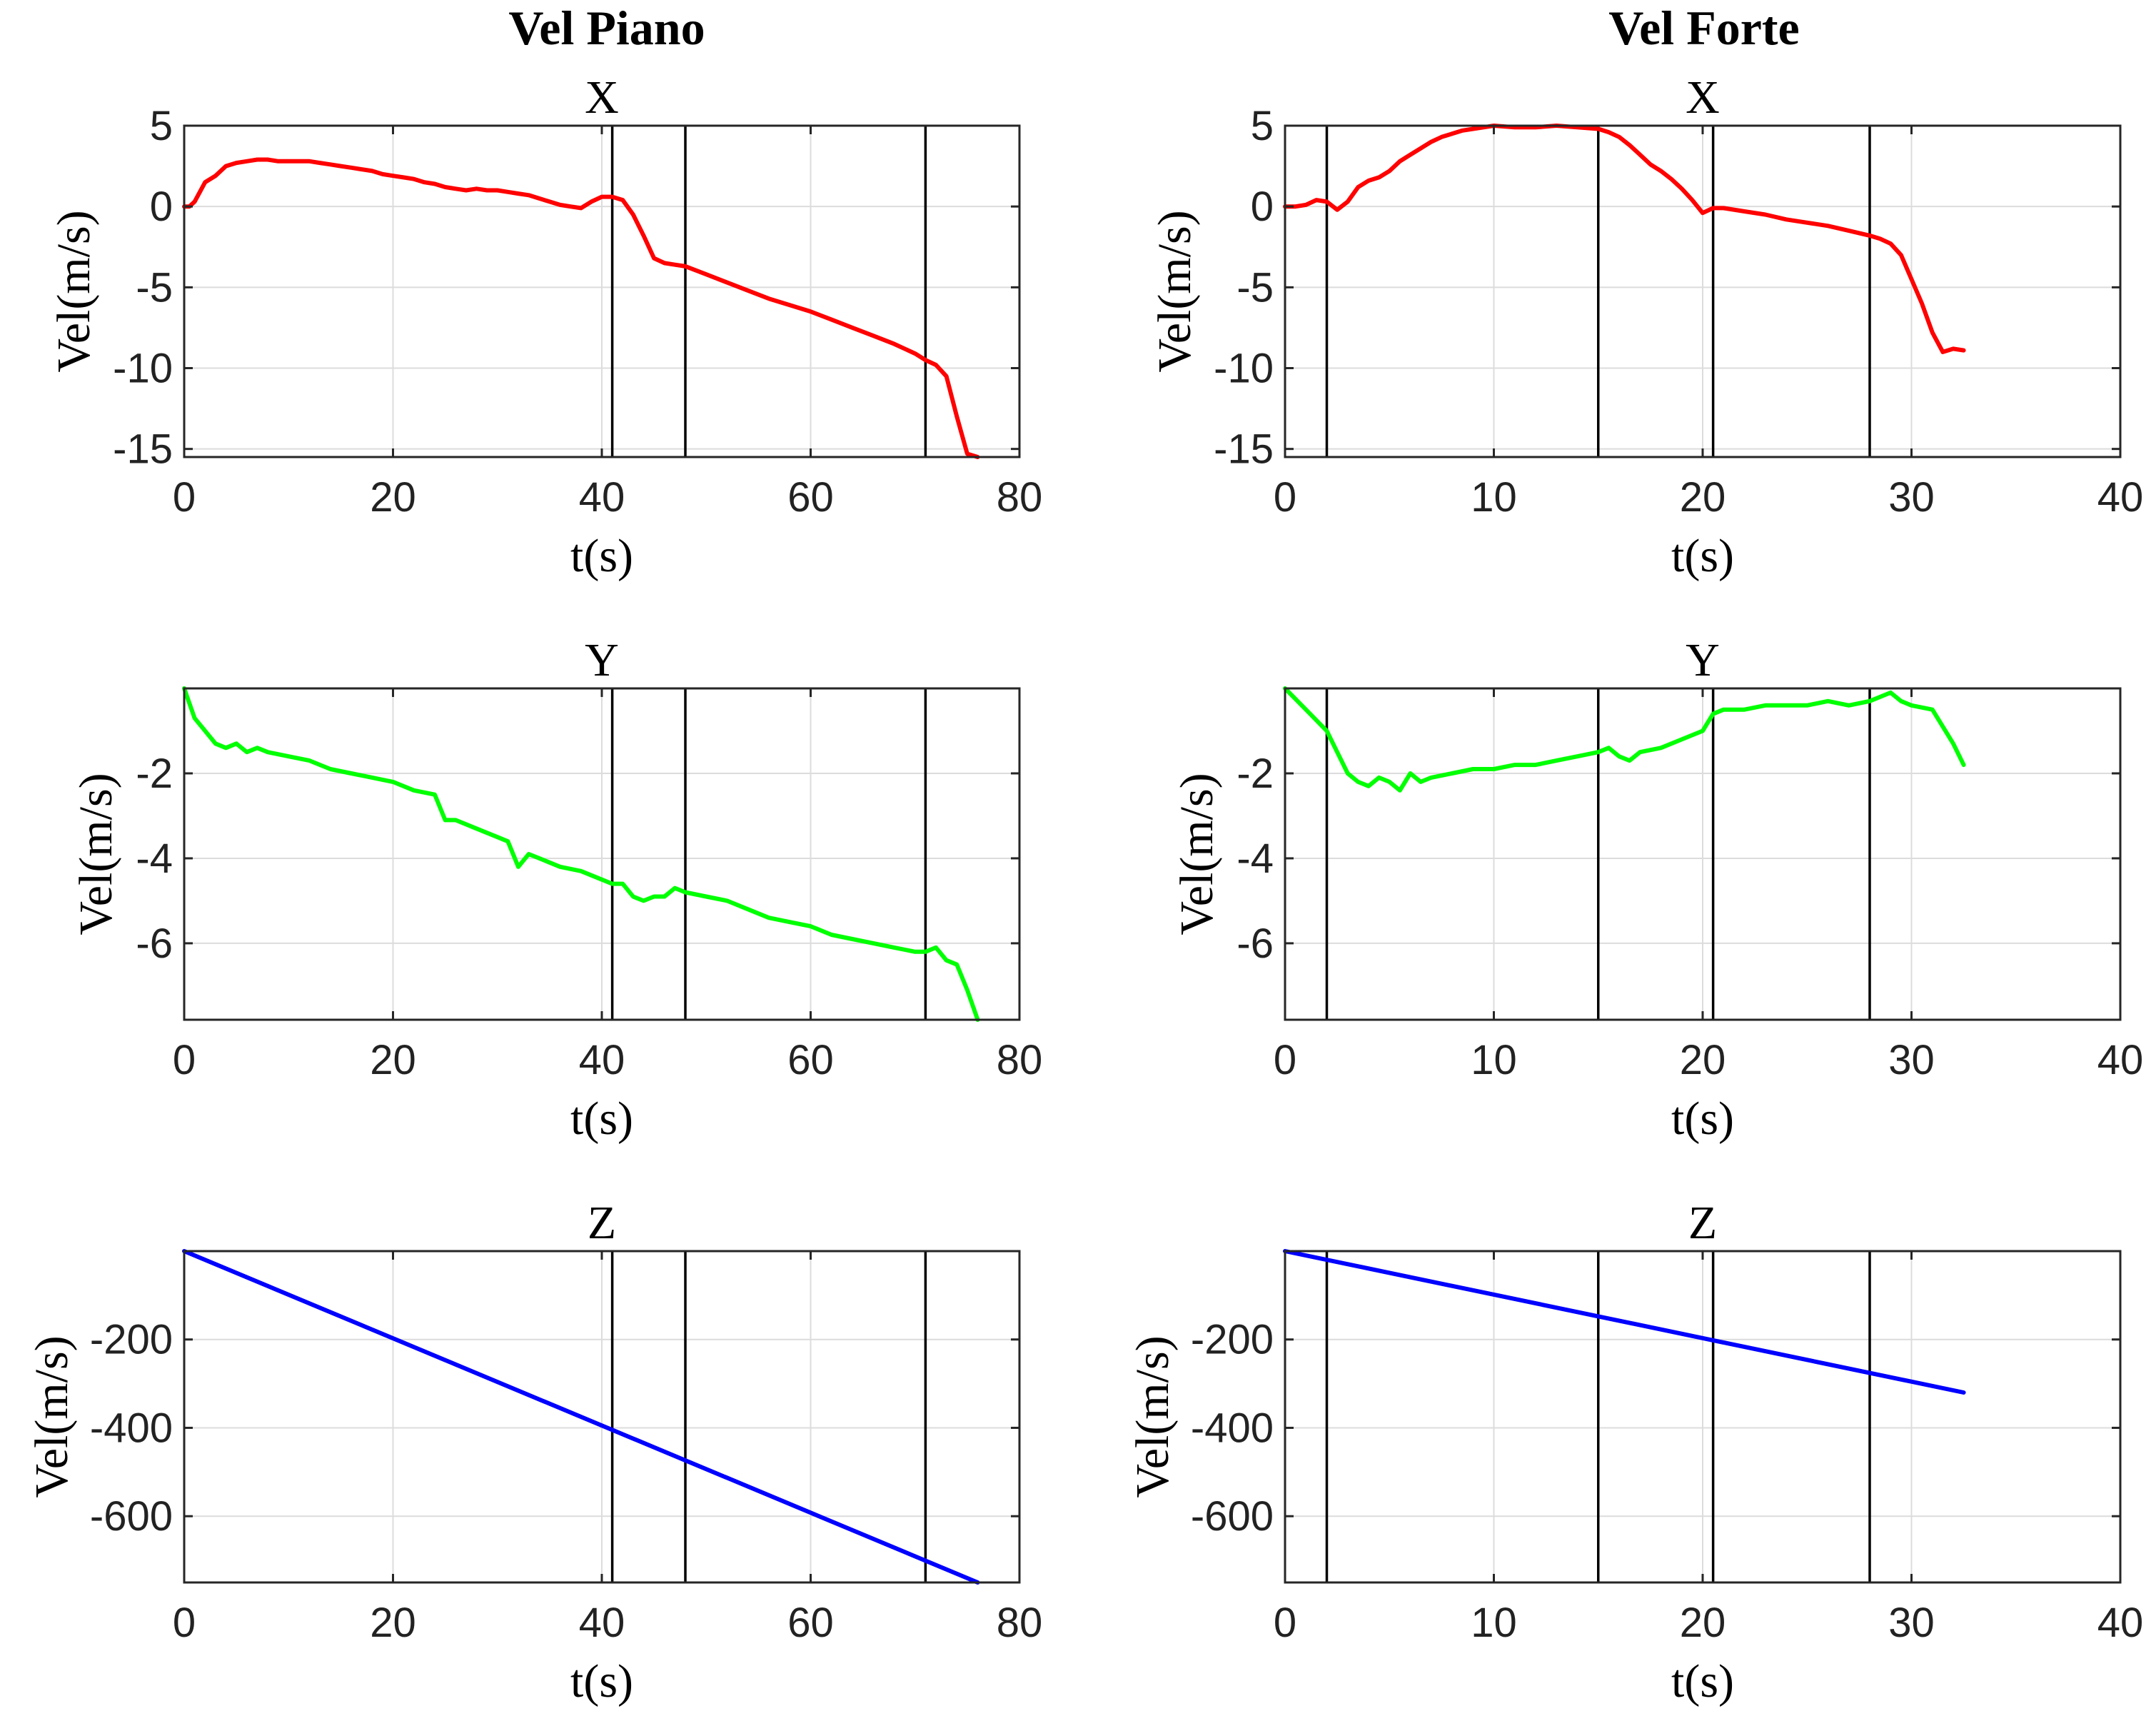 Image resolution: width=2156 pixels, height=1731 pixels. I want to click on subplot-vel-piano-y: 0 20 40 60 80 -2 -4 -6 Yt(s) Vel(m/s), so click(556, 889).